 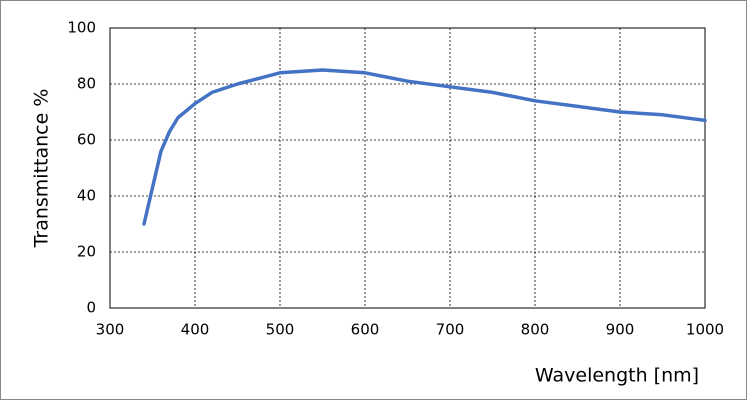 I want to click on x-tick-label: 800, so click(x=535, y=330).